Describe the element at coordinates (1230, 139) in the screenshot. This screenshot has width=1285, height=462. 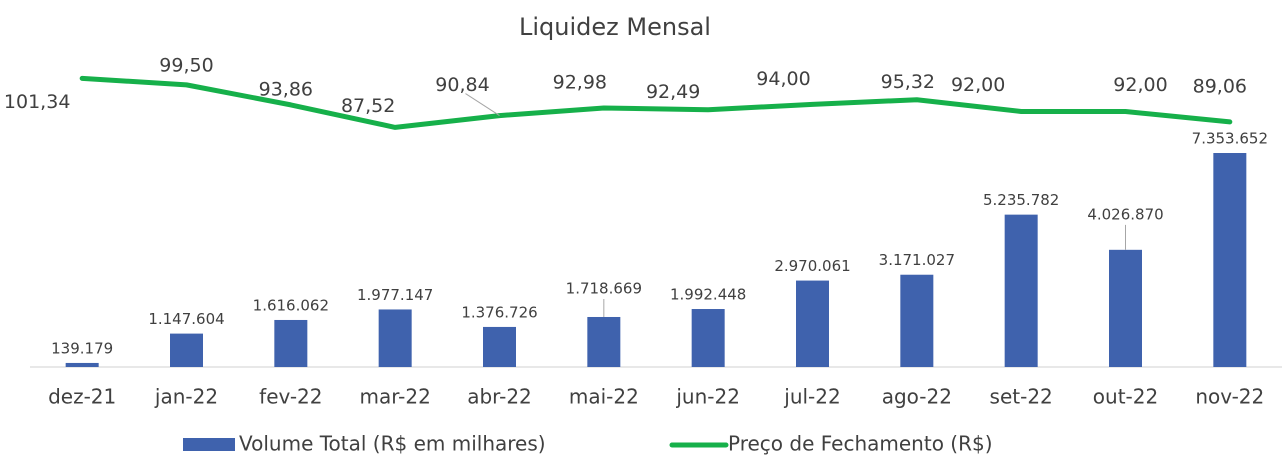
I see `data-label: 7.353.652` at that location.